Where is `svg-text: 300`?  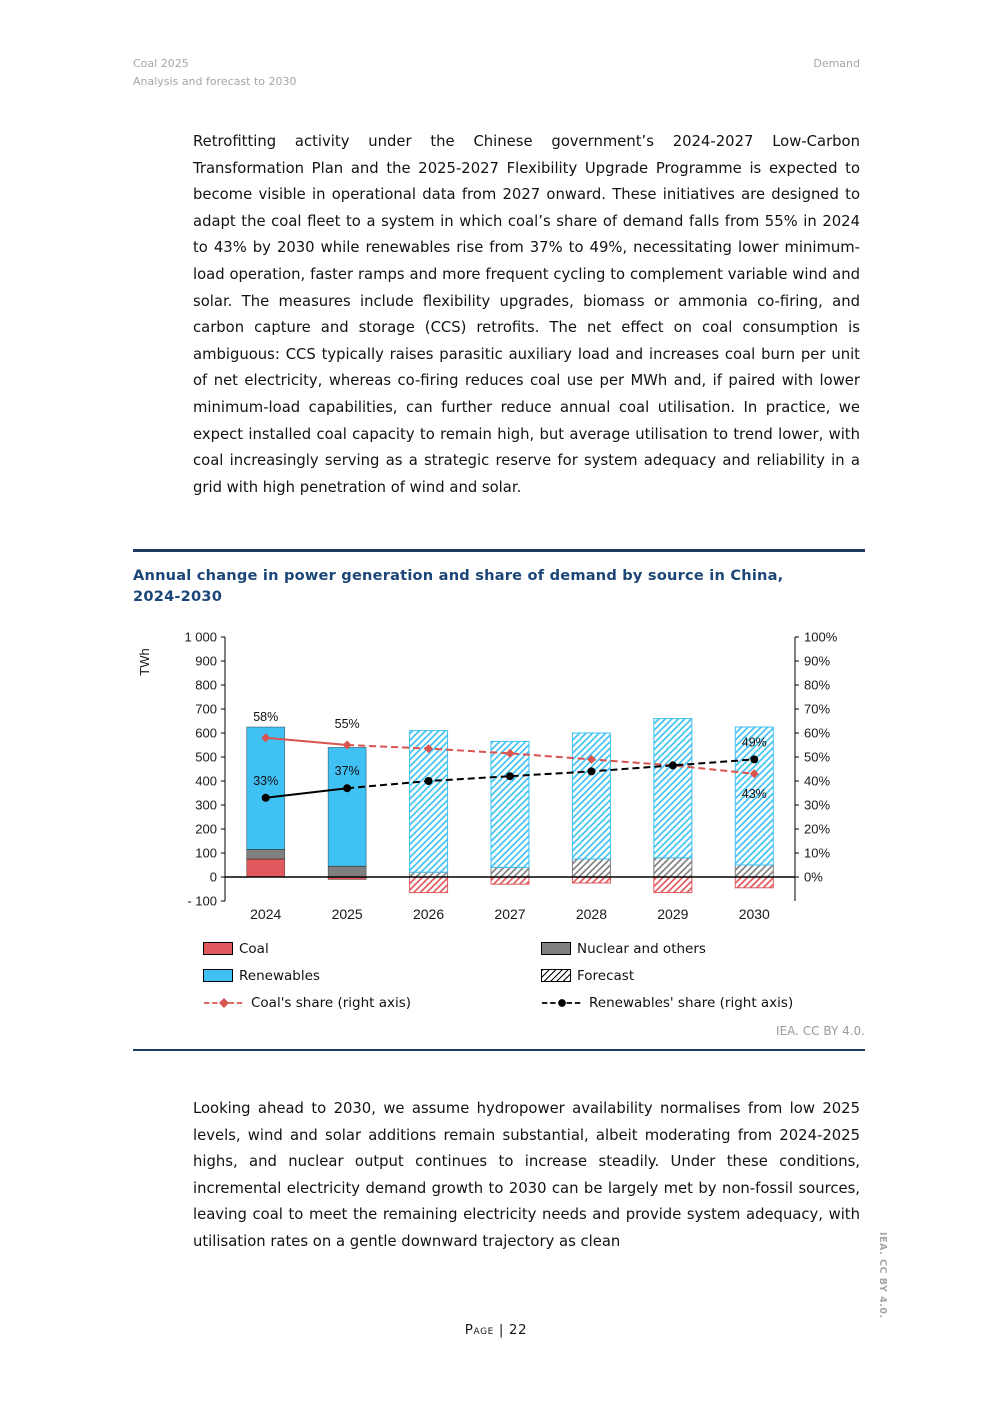
svg-text: 300 is located at coordinates (206, 804).